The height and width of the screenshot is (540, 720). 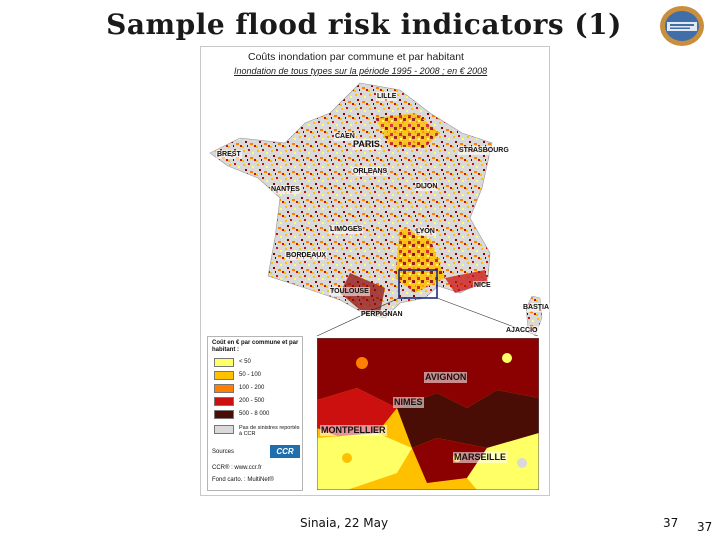 I want to click on page-number-duplicate: 37, so click(x=705, y=527).